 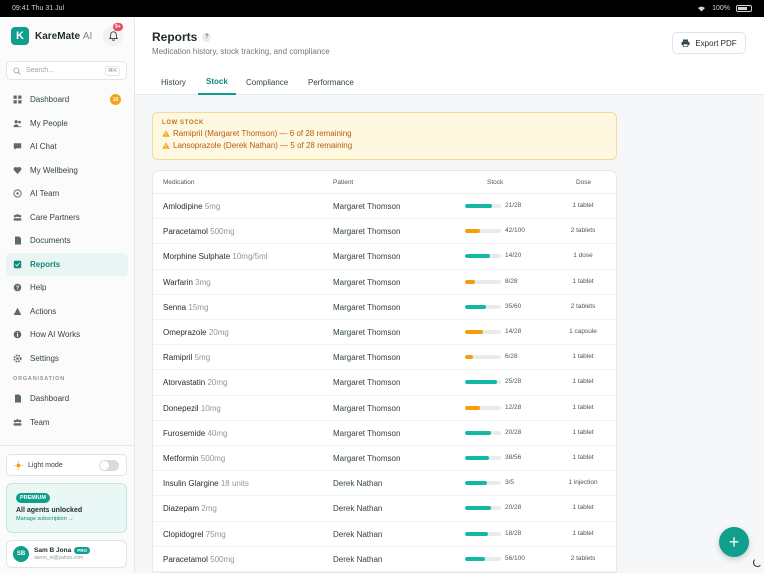 What do you see at coordinates (199, 232) in the screenshot?
I see `medication-name: Paracetamol 500mg` at bounding box center [199, 232].